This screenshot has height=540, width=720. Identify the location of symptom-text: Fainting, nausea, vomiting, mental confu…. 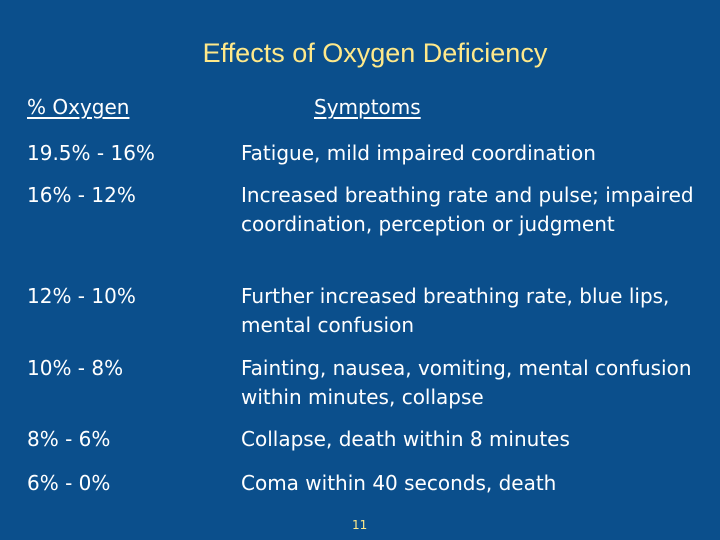
(466, 382).